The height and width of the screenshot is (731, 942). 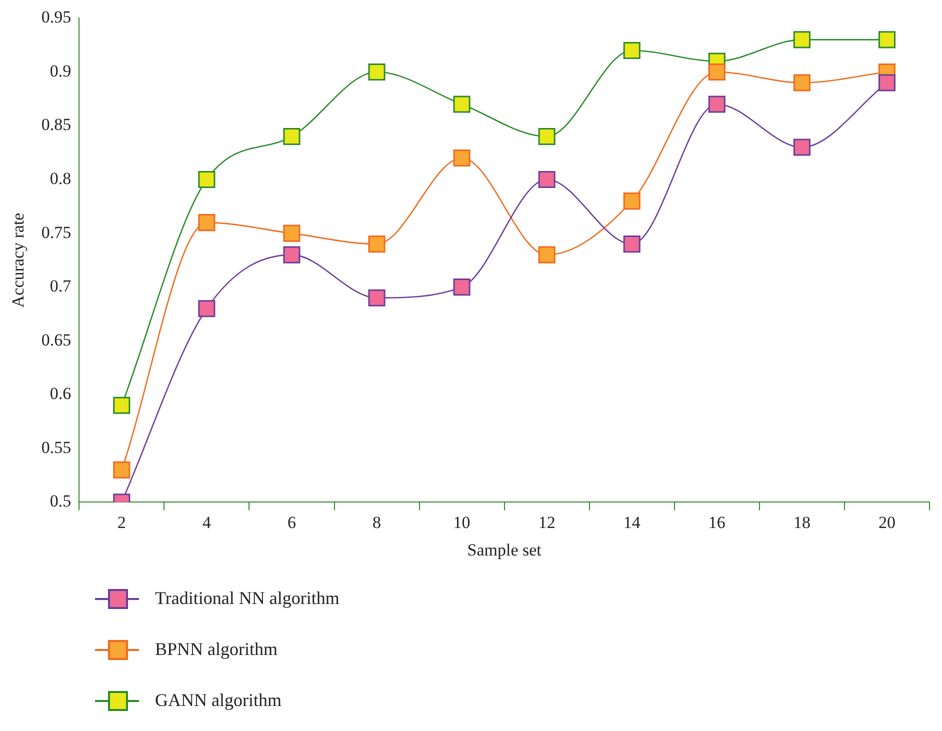 I want to click on y-tick-label: 0.6, so click(x=61, y=394).